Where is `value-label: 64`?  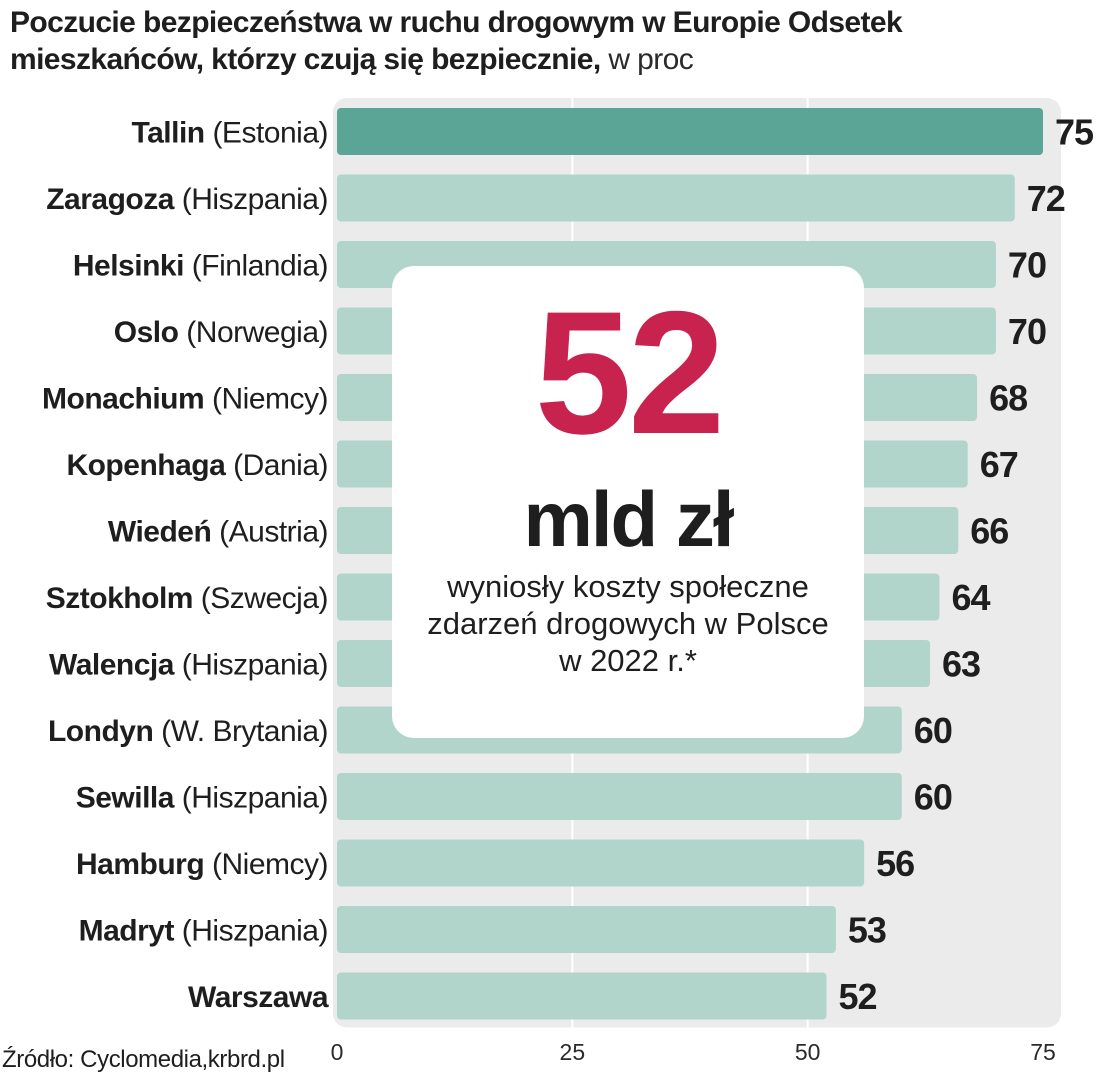 value-label: 64 is located at coordinates (970, 597).